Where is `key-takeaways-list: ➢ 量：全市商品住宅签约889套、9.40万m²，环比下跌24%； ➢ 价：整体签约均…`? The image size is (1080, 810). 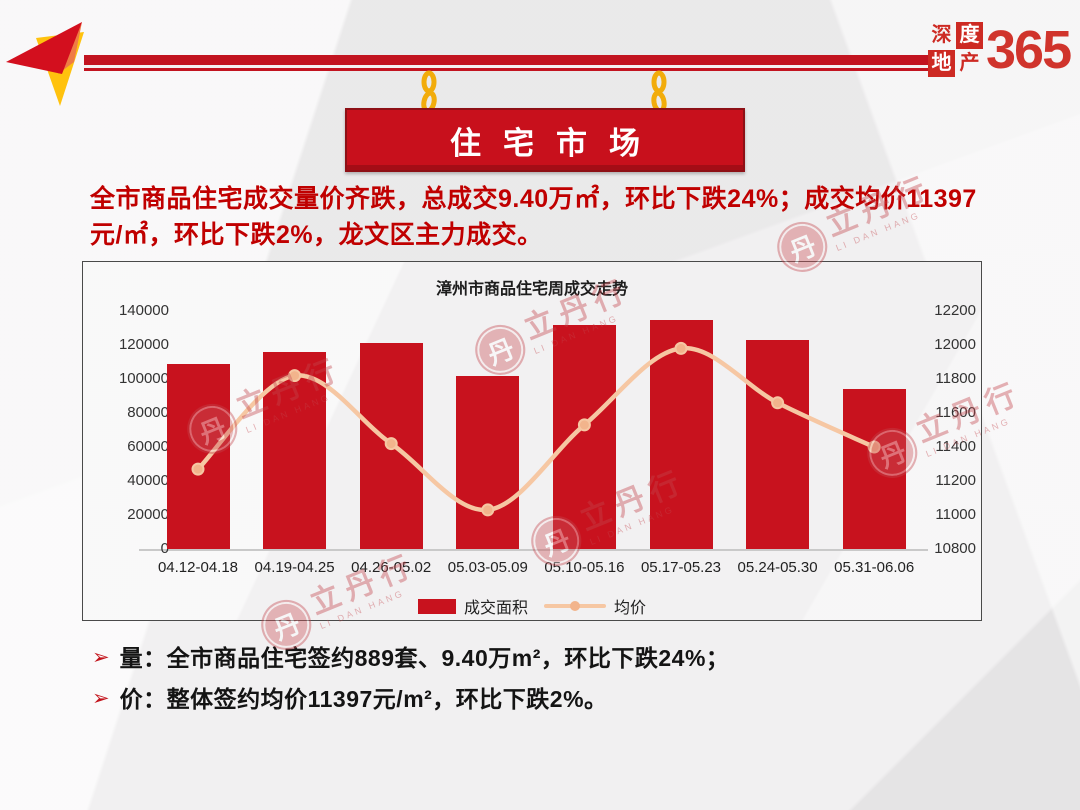
key-takeaways-list: ➢ 量：全市商品住宅签约889套、9.40万m²，环比下跌24%； ➢ 价：整体签约均… is located at coordinates (410, 678).